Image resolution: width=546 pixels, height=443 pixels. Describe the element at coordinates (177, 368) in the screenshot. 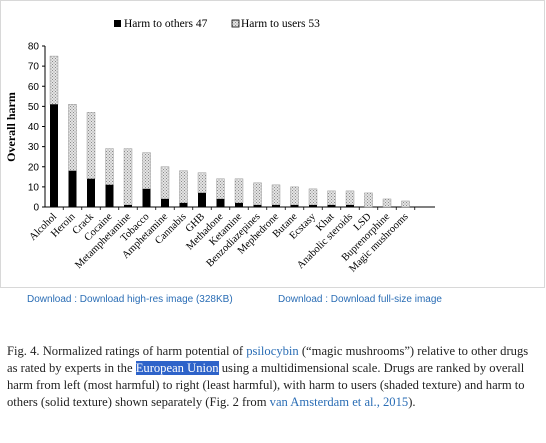

I see `selected-text-highlight: European Union` at that location.